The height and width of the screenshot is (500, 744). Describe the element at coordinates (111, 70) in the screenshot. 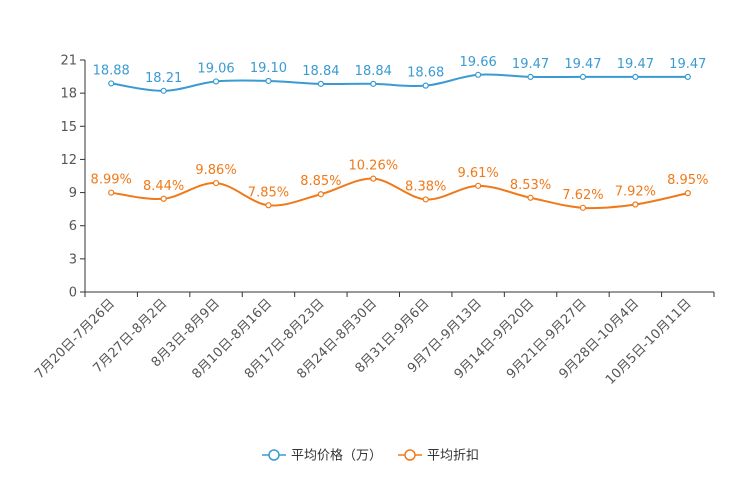

I see `data-label: 18.88` at that location.